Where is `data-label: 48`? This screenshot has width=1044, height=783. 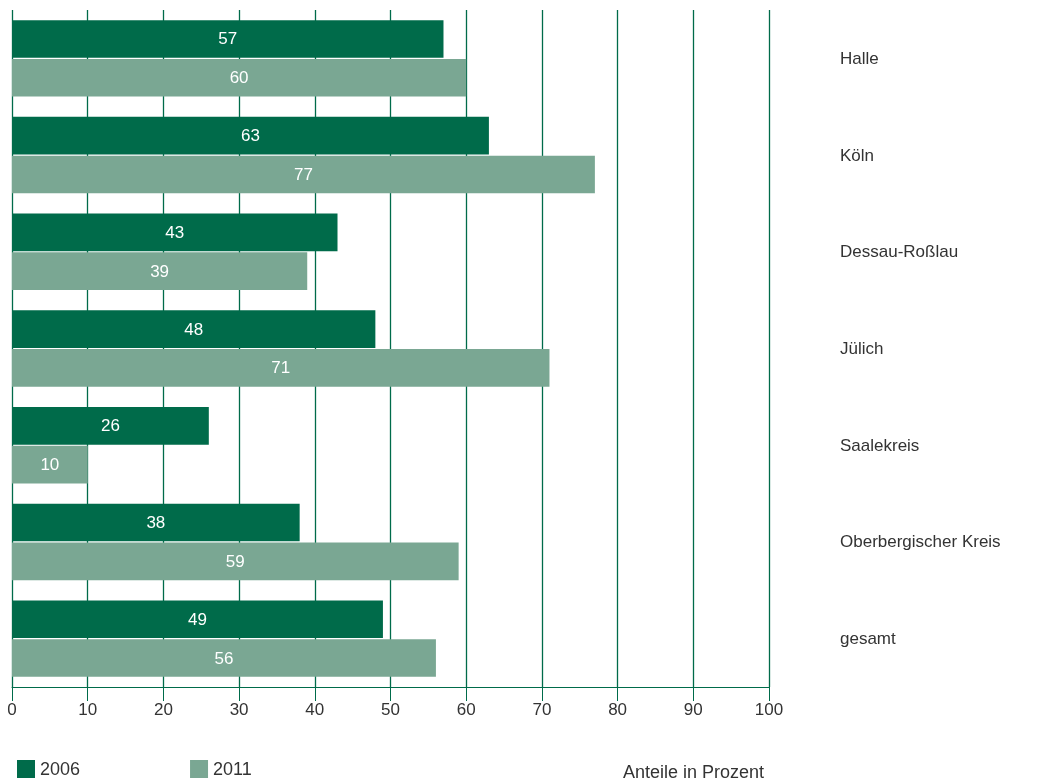 data-label: 48 is located at coordinates (194, 329).